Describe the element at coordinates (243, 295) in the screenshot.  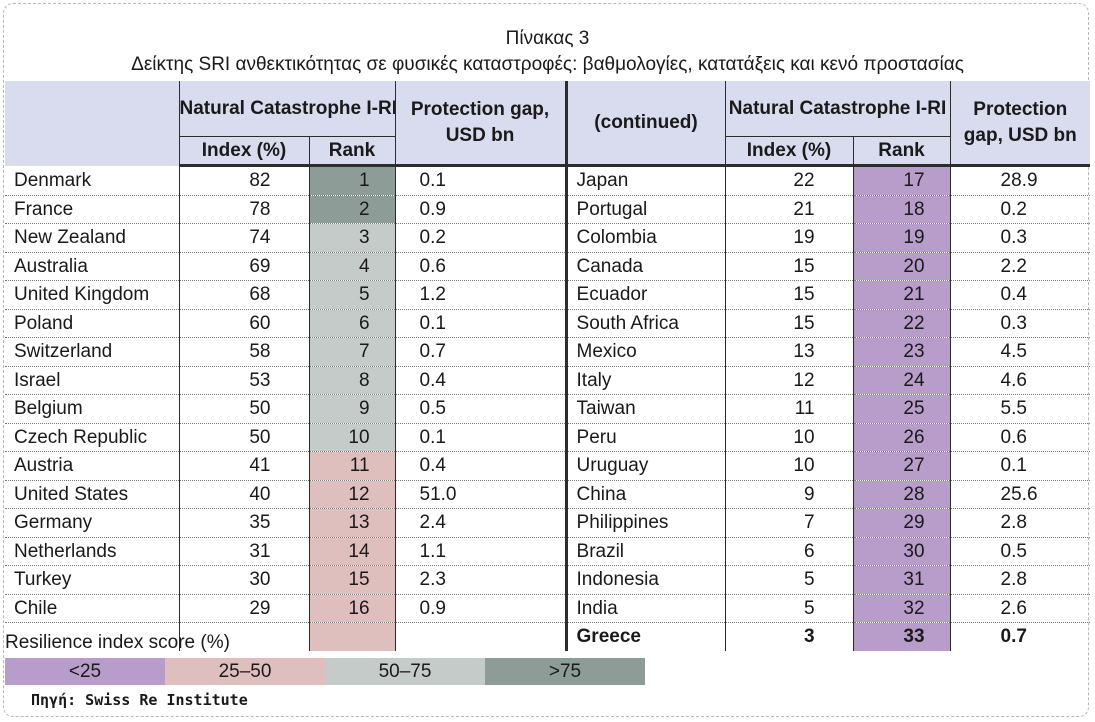
I see `index-value: 68` at that location.